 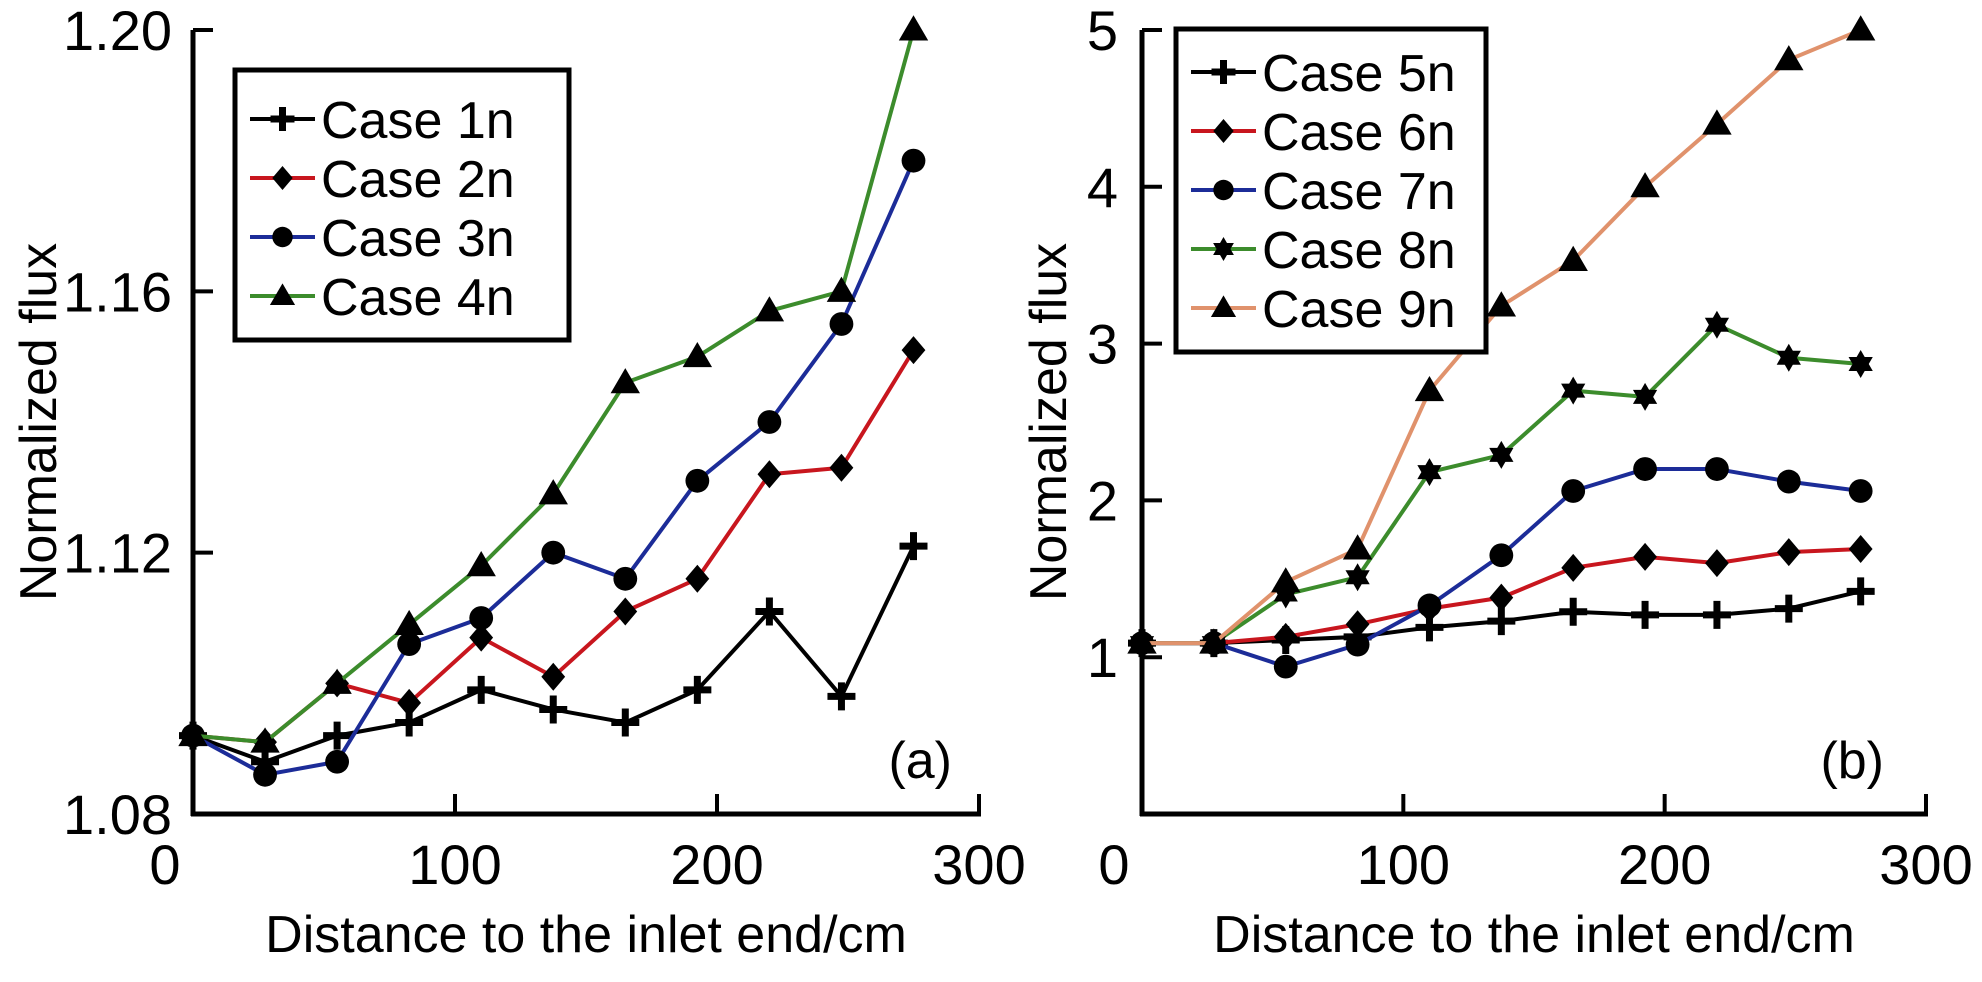 I want to click on x-tick-label: 300, so click(x=1925, y=864).